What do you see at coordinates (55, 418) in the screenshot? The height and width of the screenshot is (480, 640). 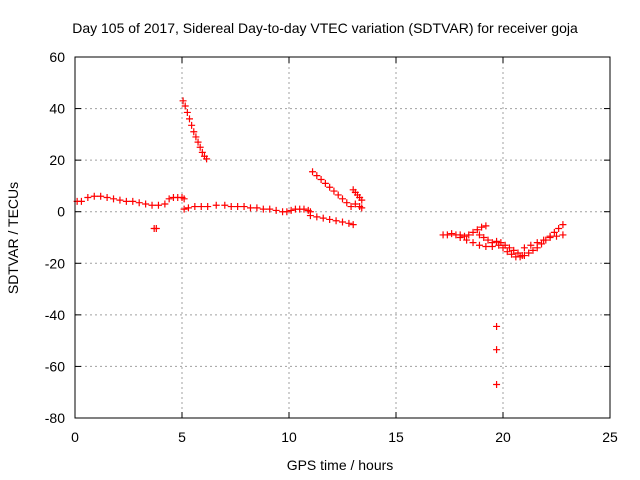 I see `y-tick-label: -80` at bounding box center [55, 418].